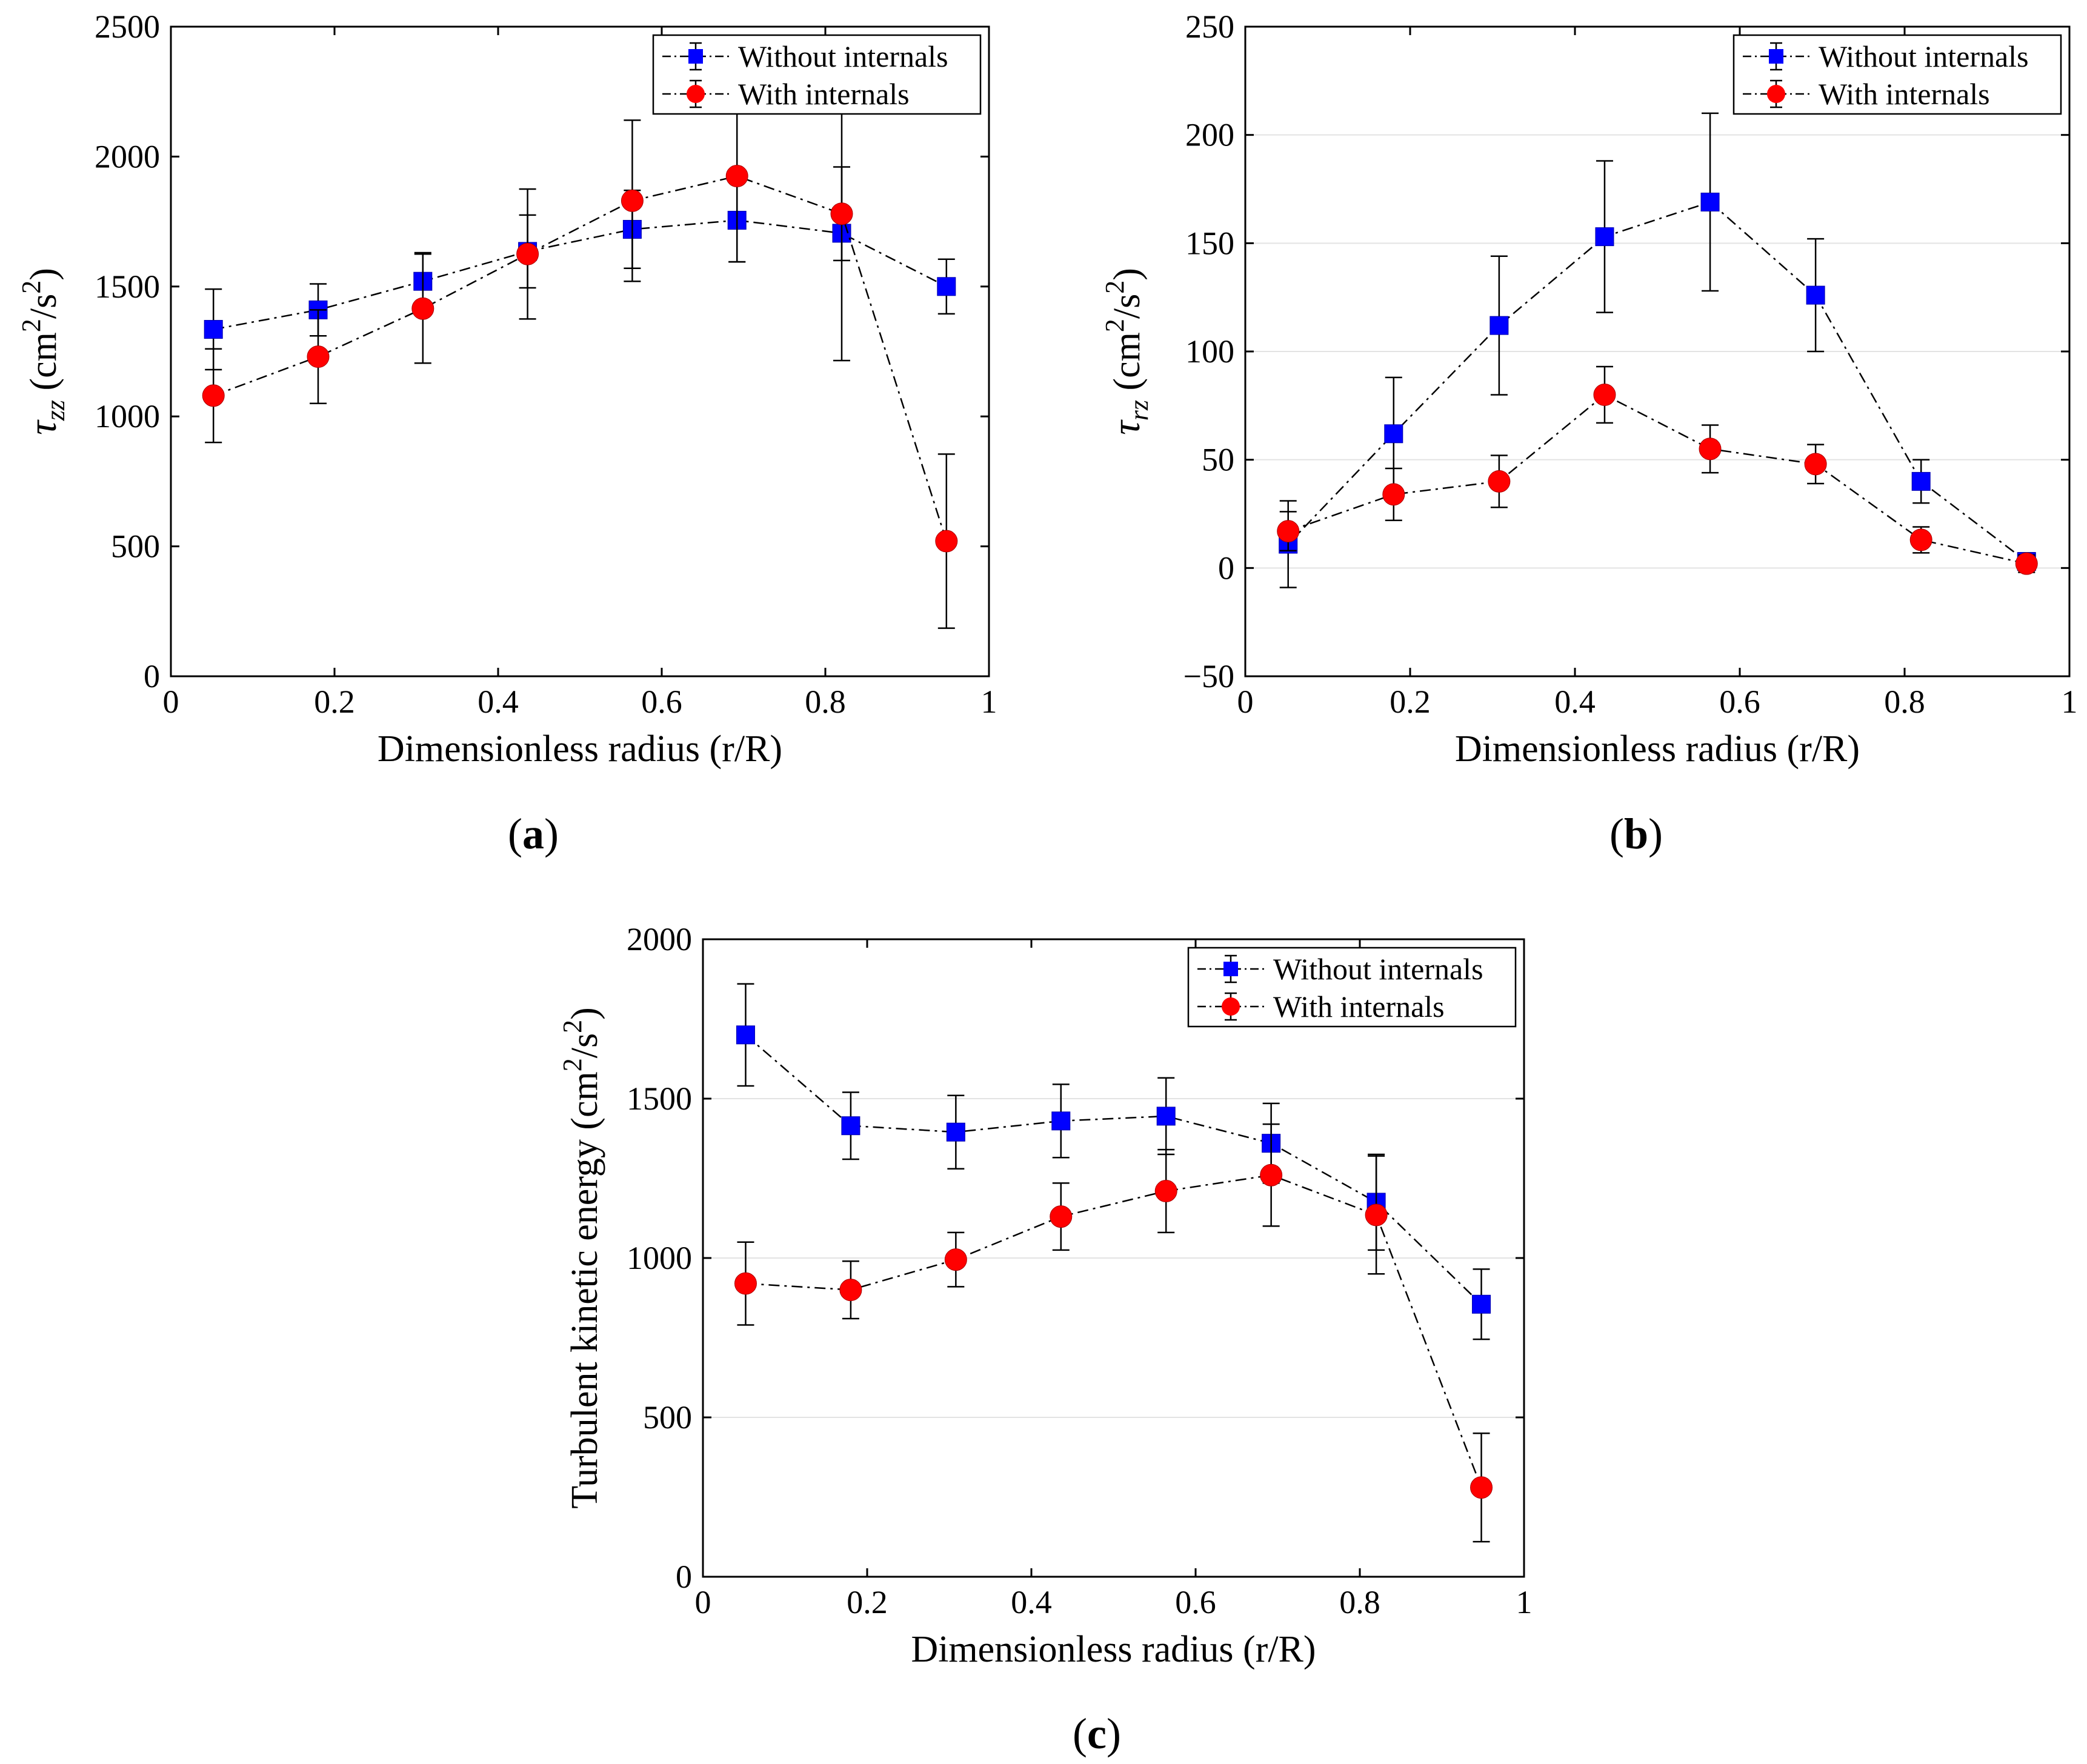  I want to click on legend-c: Without internals With internals, so click(1352, 988).